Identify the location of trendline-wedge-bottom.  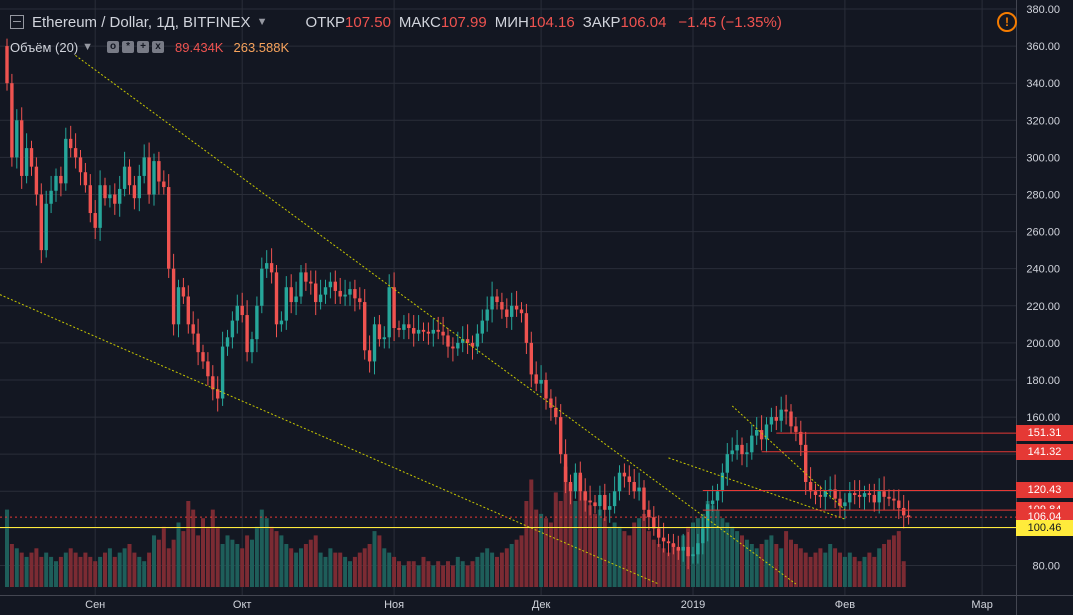
(757, 488).